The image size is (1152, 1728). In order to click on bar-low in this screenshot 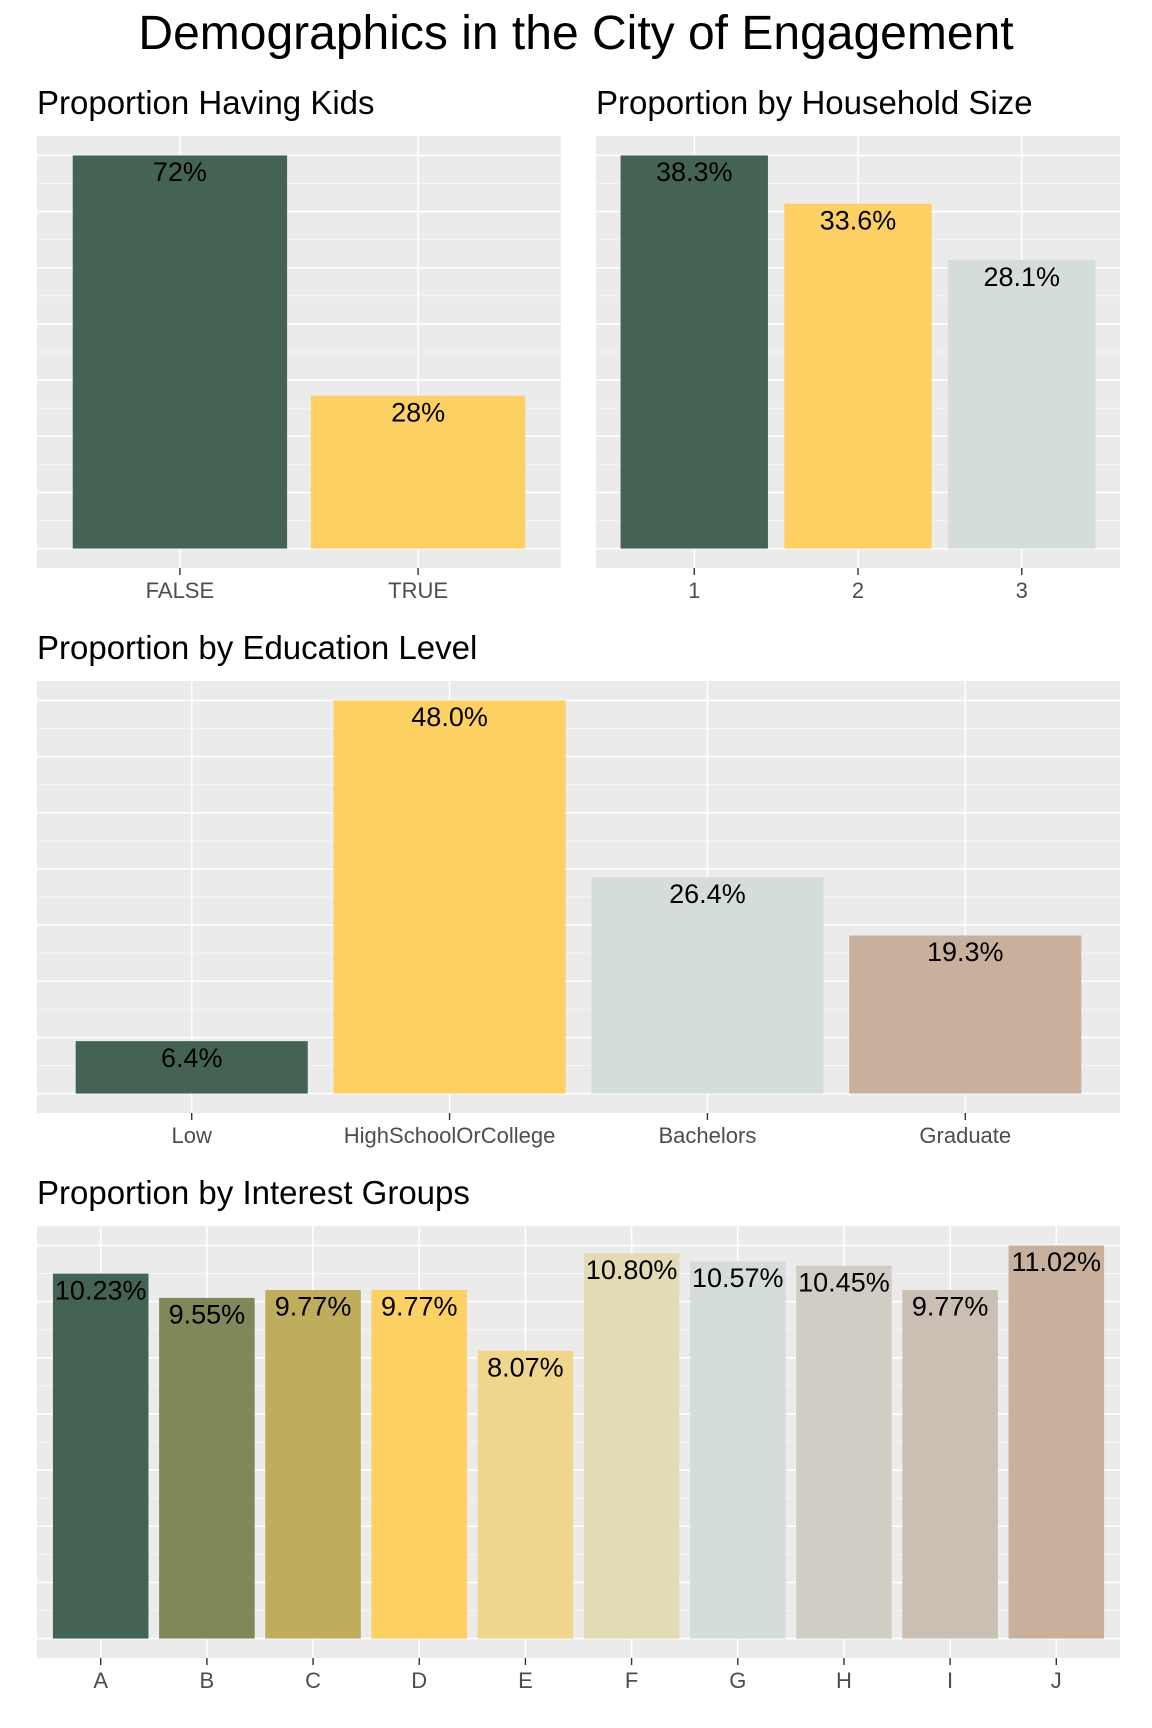, I will do `click(191, 1067)`.